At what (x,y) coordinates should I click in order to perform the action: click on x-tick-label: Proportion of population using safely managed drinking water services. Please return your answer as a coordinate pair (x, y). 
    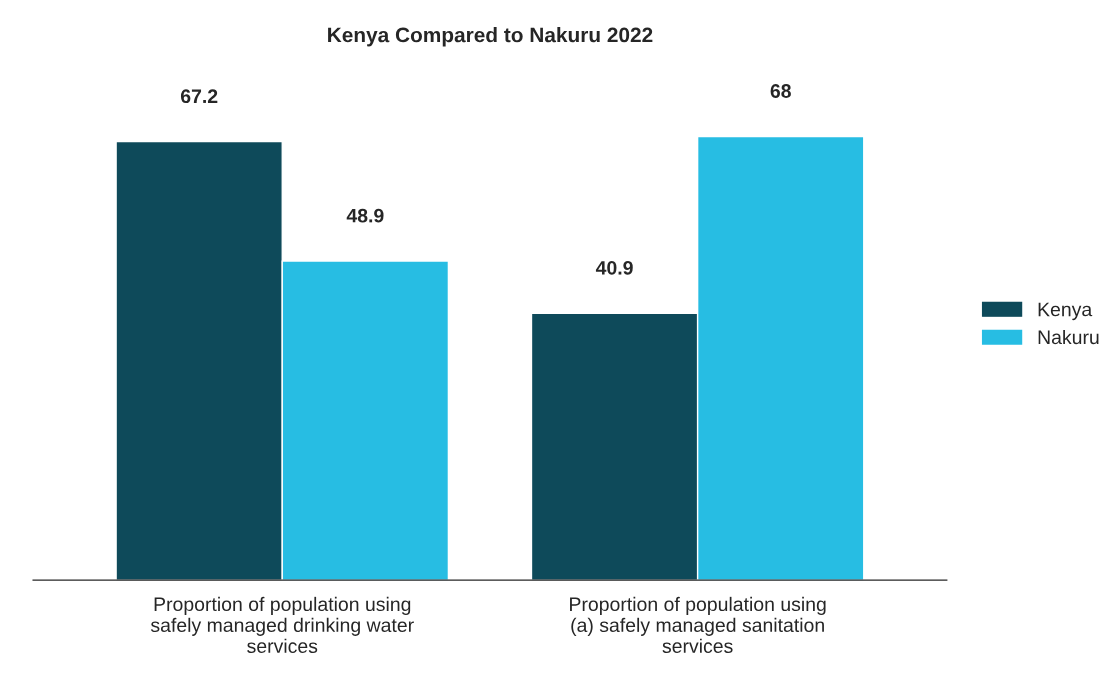
    Looking at the image, I should click on (282, 625).